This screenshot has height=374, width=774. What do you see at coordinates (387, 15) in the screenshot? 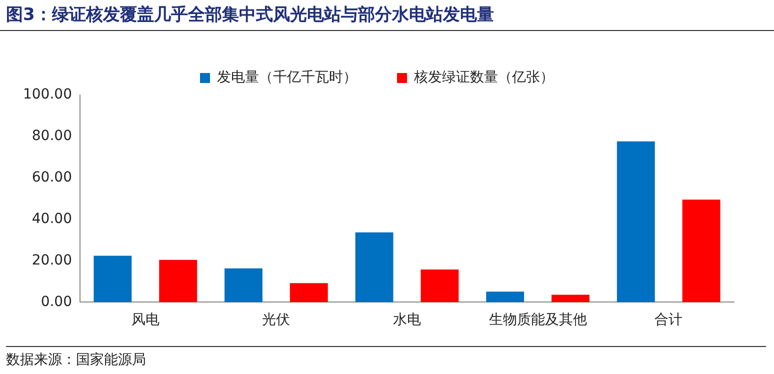
I see `chart-title: 图3：绿证核发覆盖几乎全部集中式风光电站与部分水电站发电量` at bounding box center [387, 15].